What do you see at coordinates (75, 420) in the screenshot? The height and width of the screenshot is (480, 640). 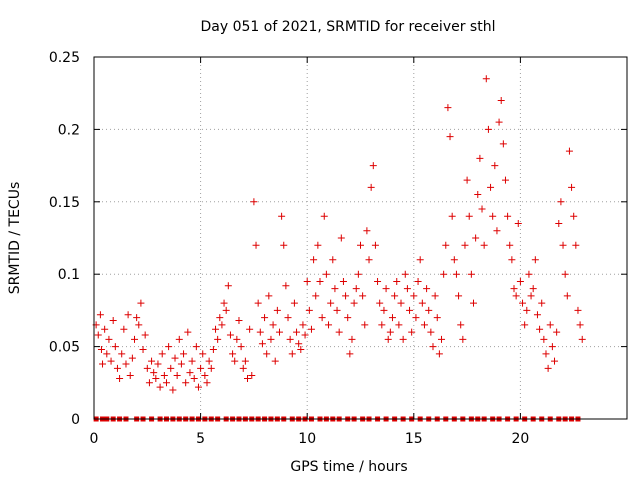 I see `y-tick-label: 0` at bounding box center [75, 420].